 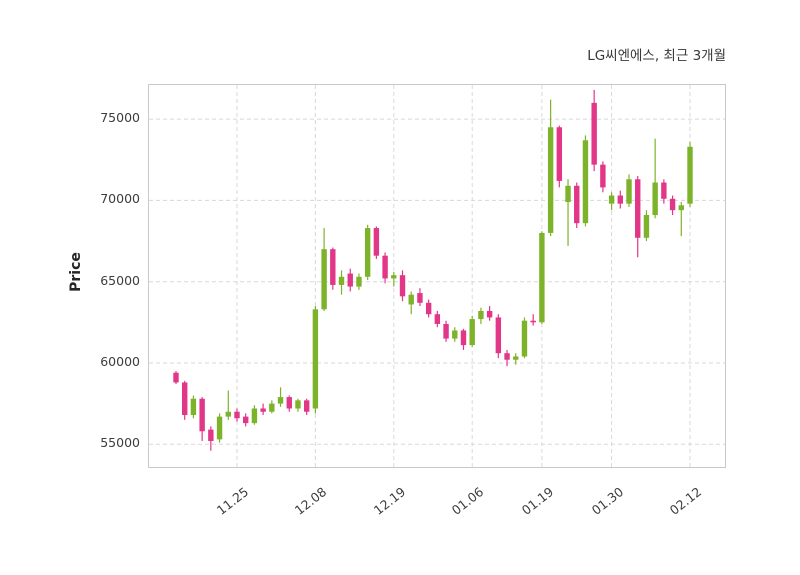 What do you see at coordinates (120, 443) in the screenshot?
I see `y-tick-label: 55000` at bounding box center [120, 443].